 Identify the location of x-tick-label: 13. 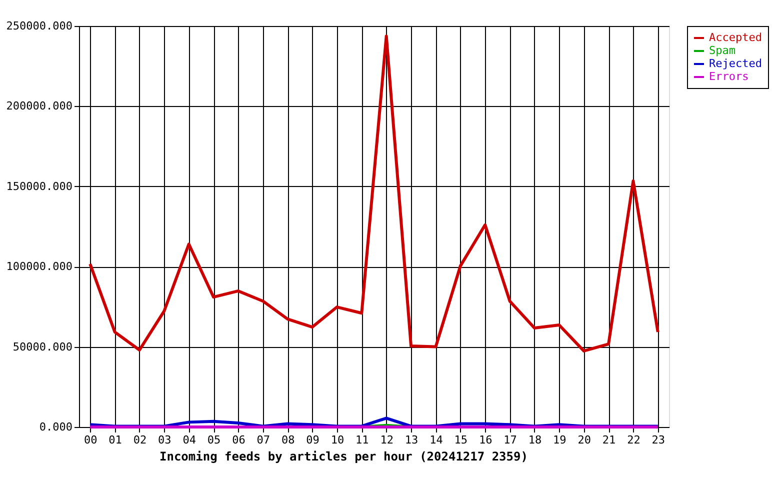
(411, 440).